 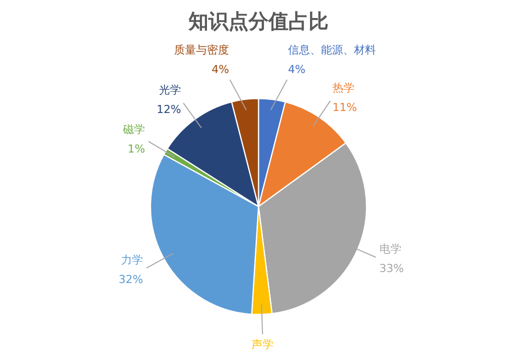 What do you see at coordinates (263, 345) in the screenshot?
I see `slice-label: 声学` at bounding box center [263, 345].